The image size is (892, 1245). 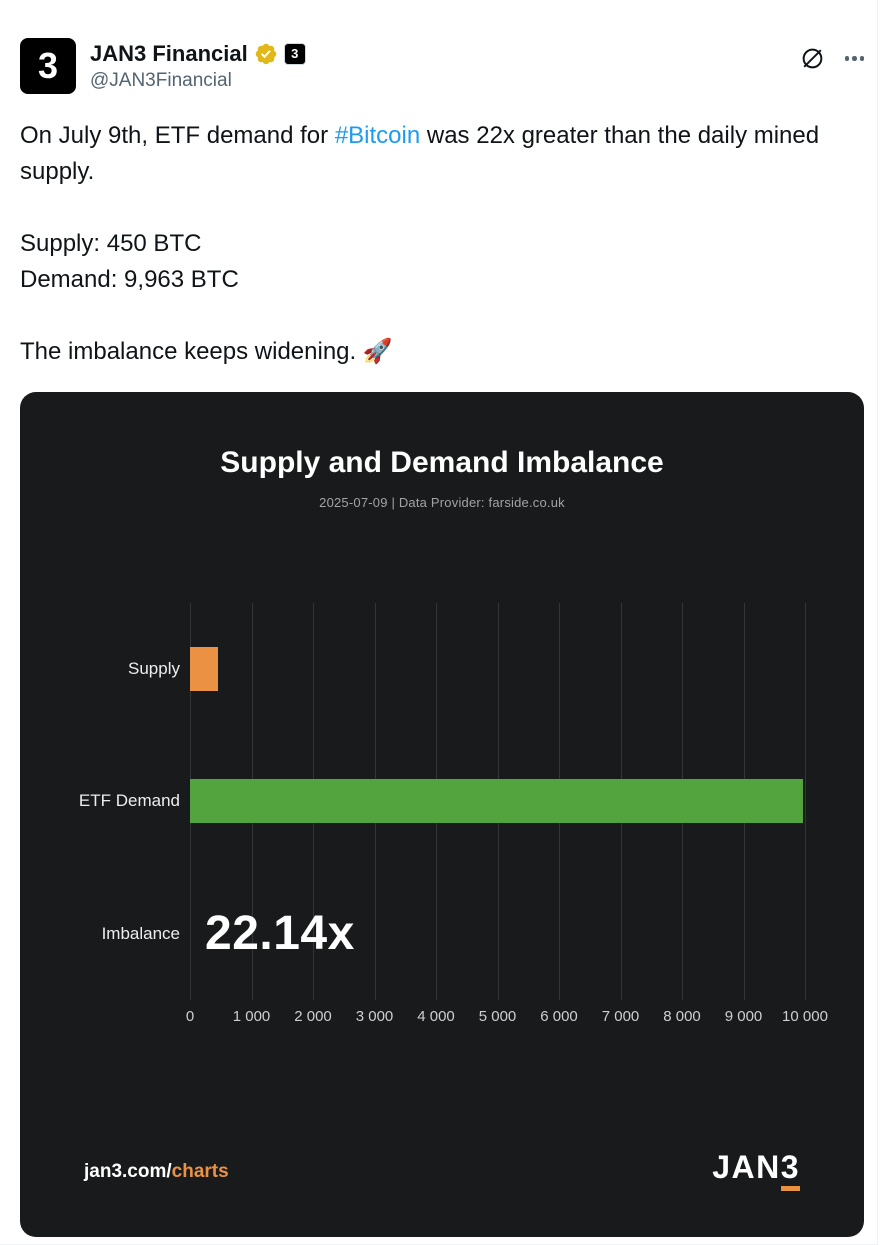 I want to click on category-label-etf-demand: ETF Demand, so click(x=129, y=801).